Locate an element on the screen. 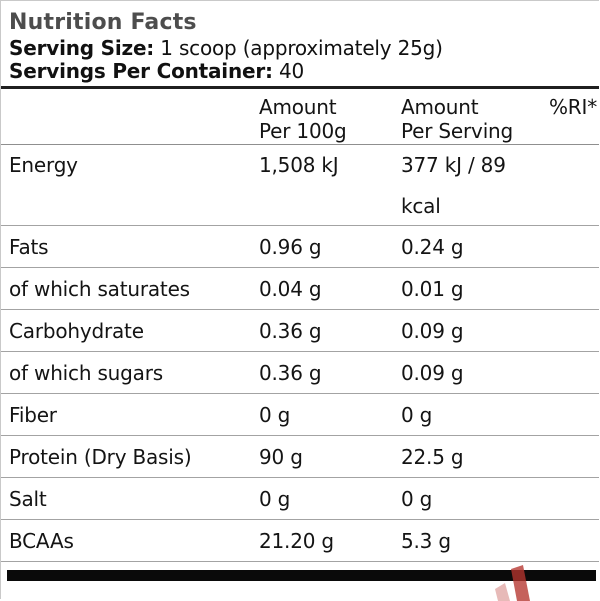 This screenshot has width=600, height=601. serving-size-value: 1 scoop (approximately 25g) is located at coordinates (298, 48).